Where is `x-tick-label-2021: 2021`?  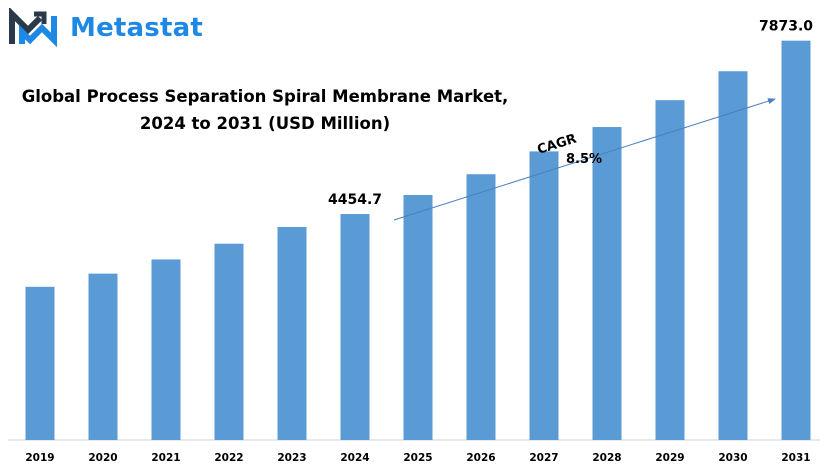
x-tick-label-2021: 2021 is located at coordinates (165, 458).